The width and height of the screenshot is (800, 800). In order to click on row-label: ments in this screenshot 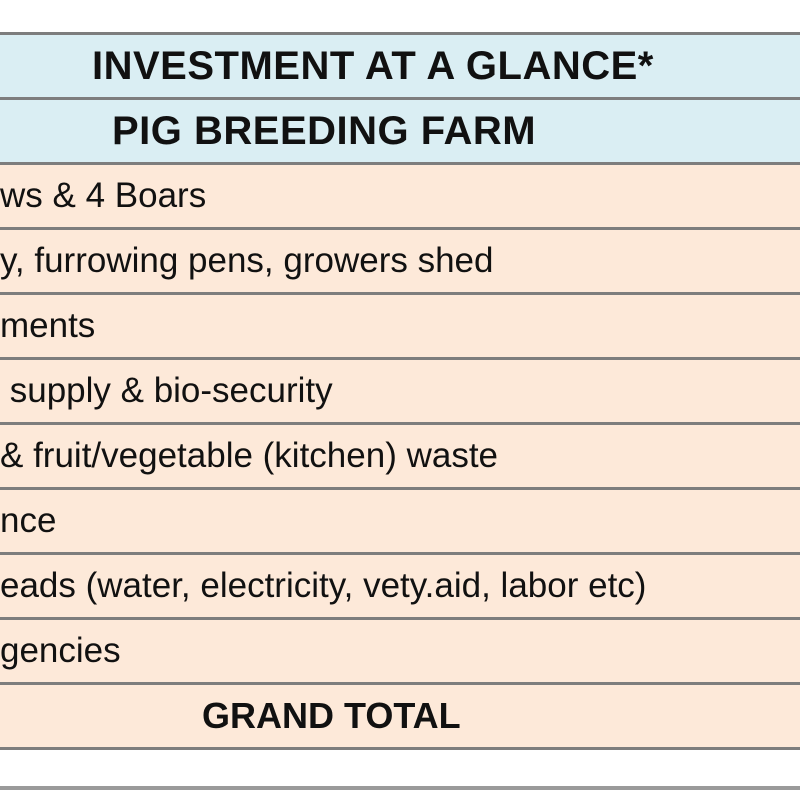, I will do `click(48, 325)`.